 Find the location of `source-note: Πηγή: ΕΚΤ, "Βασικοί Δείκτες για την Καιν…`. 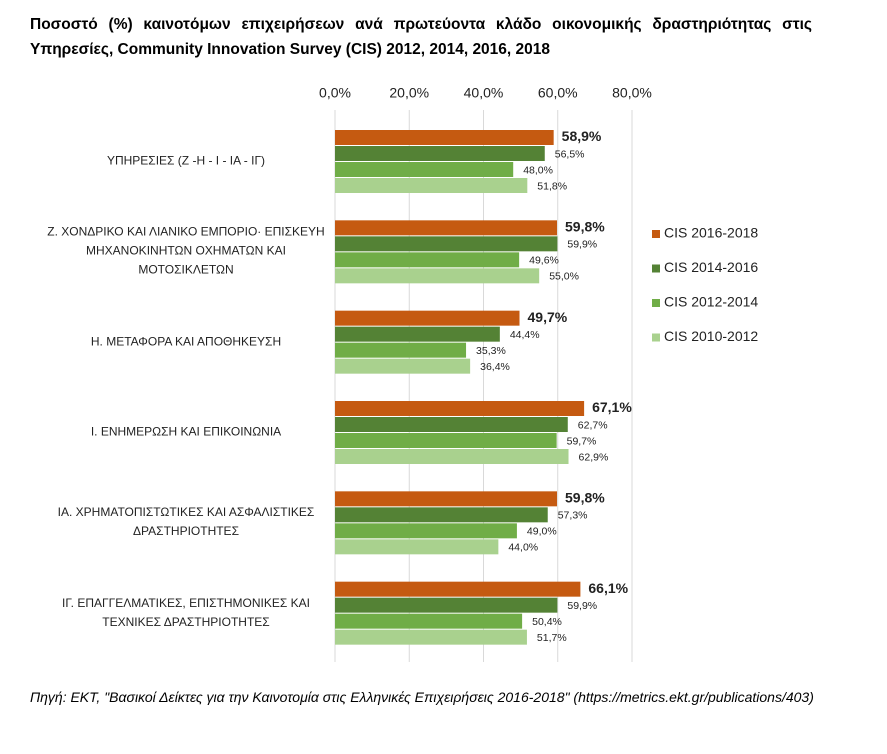

source-note: Πηγή: ΕΚΤ, "Βασικοί Δείκτες για την Καιν… is located at coordinates (422, 697).